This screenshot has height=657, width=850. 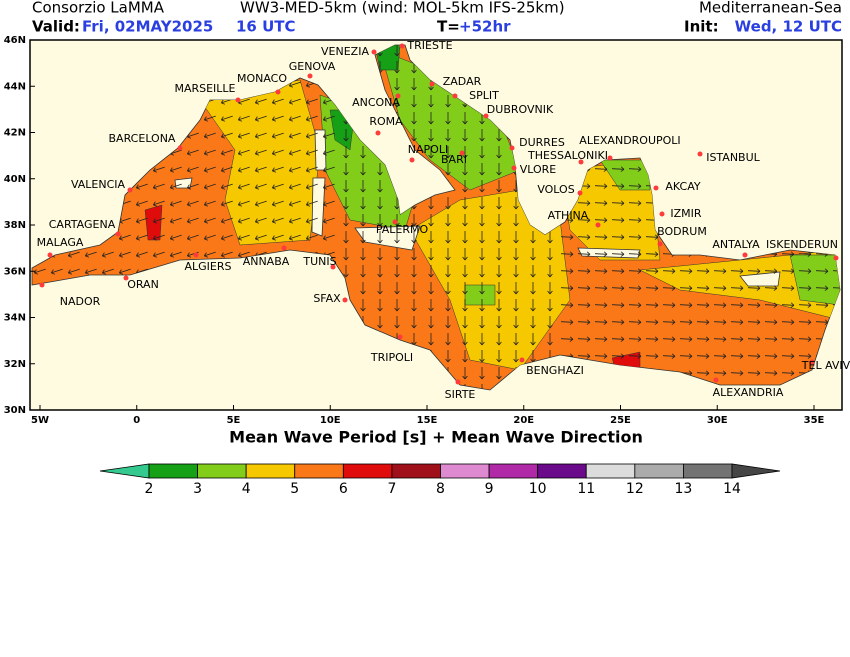 I want to click on city-label: NAPOLI, so click(x=428, y=149).